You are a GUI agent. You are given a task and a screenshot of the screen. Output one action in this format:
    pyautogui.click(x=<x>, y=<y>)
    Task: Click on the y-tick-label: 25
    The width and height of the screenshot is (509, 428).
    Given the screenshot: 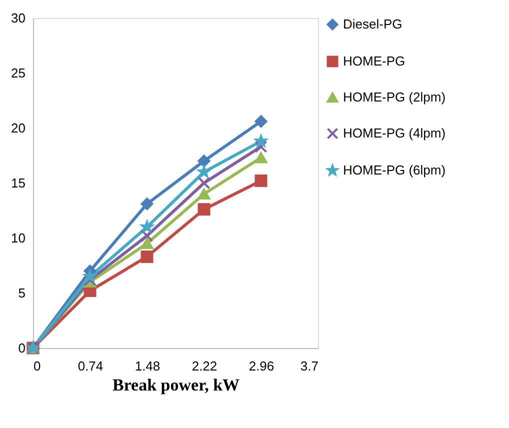 What is the action you would take?
    pyautogui.click(x=18, y=73)
    